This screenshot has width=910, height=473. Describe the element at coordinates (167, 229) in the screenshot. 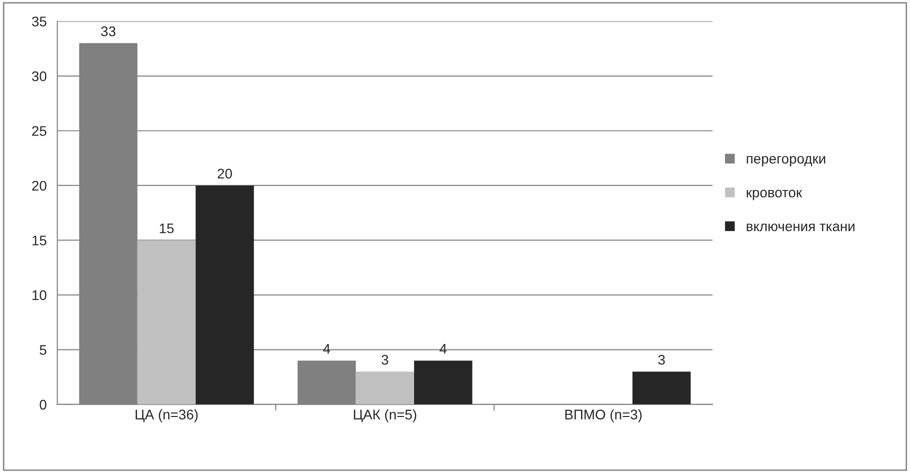

I see `data-label: 15` at that location.